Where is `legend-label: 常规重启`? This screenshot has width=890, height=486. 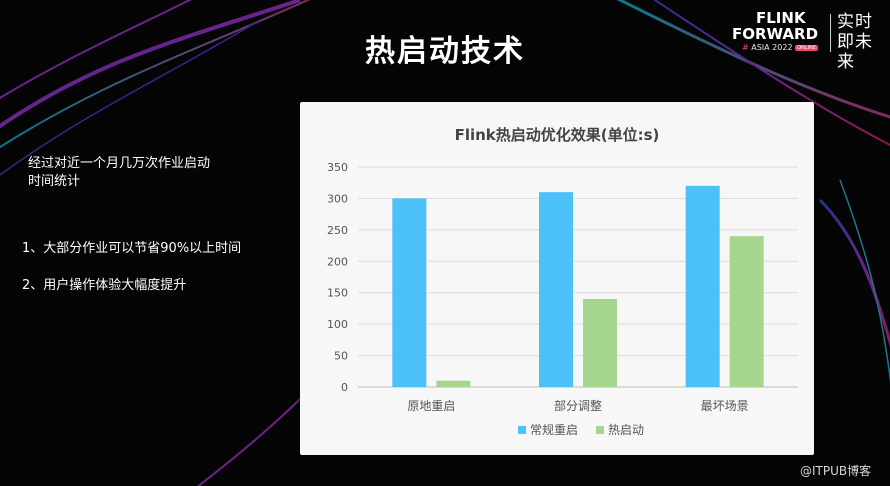 legend-label: 常规重启 is located at coordinates (554, 429).